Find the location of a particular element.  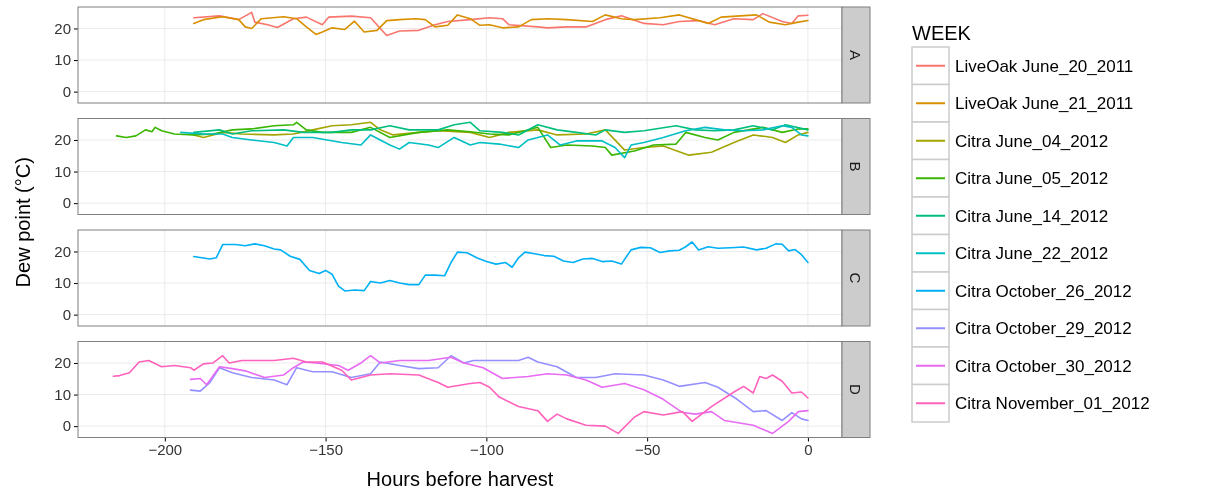

x-tick-label: −50 is located at coordinates (647, 450).